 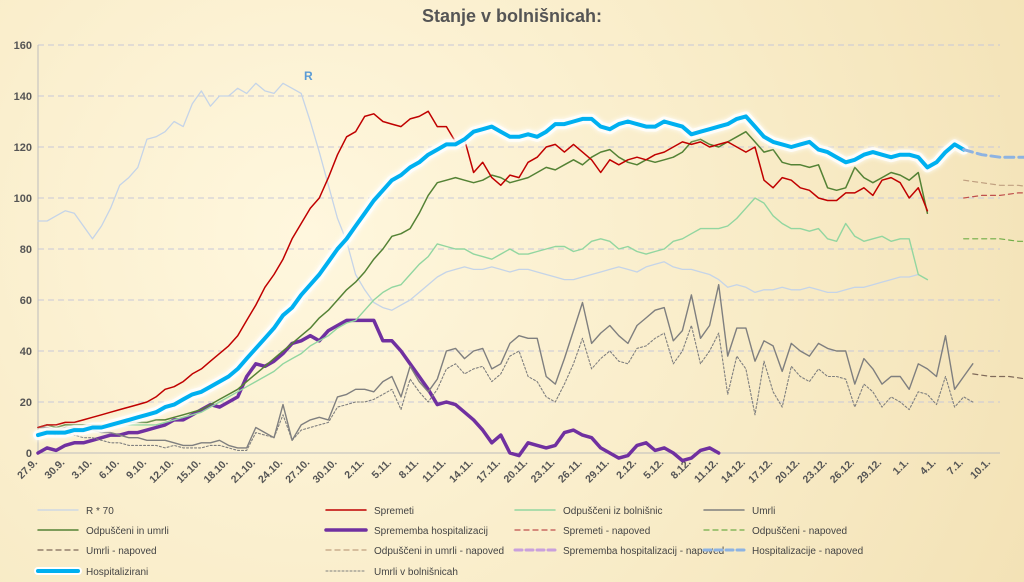 What do you see at coordinates (270, 471) in the screenshot?
I see `x-tick-label: 24.10.` at bounding box center [270, 471].